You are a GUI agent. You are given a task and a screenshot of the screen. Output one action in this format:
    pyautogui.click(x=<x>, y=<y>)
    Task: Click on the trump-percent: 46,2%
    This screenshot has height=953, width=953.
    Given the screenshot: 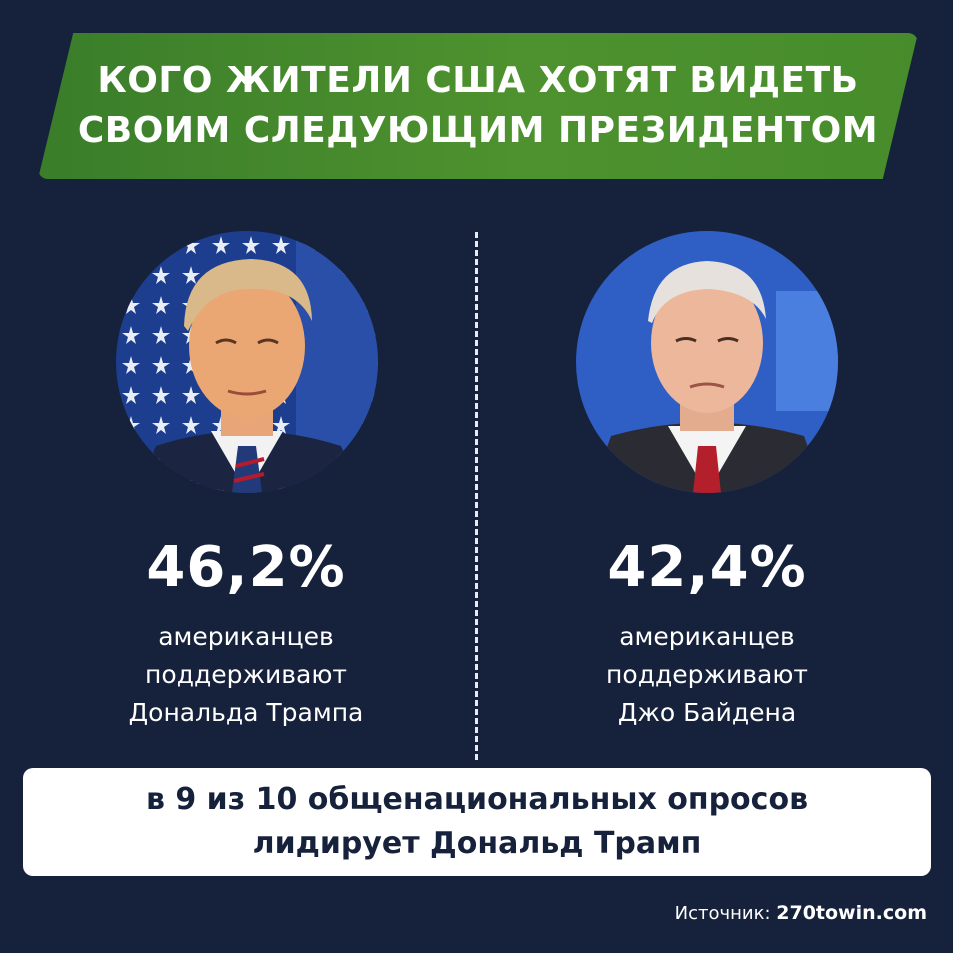 What is the action you would take?
    pyautogui.click(x=246, y=567)
    